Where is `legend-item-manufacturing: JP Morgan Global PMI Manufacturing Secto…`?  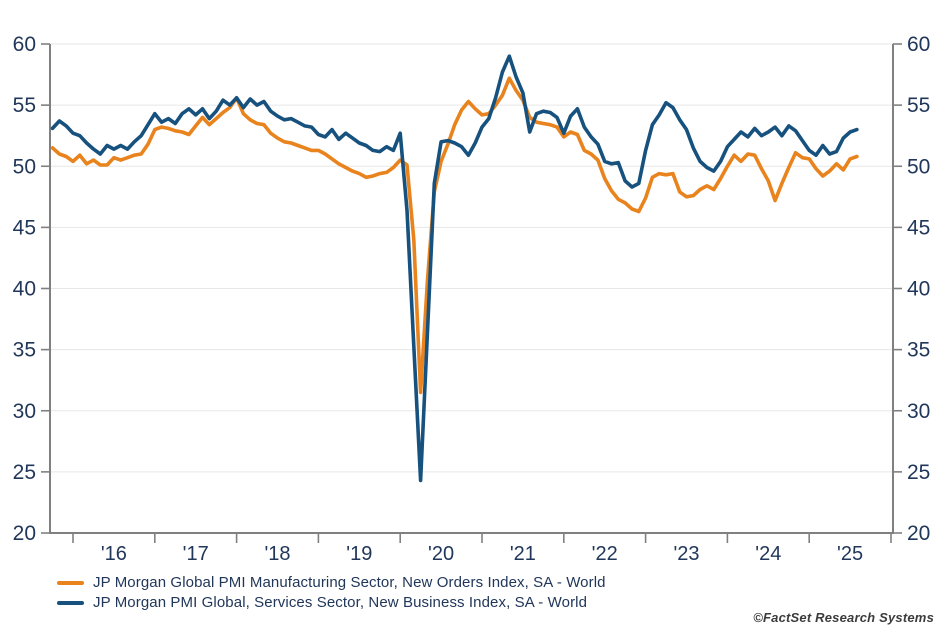
legend-item-manufacturing: JP Morgan Global PMI Manufacturing Secto… is located at coordinates (331, 582).